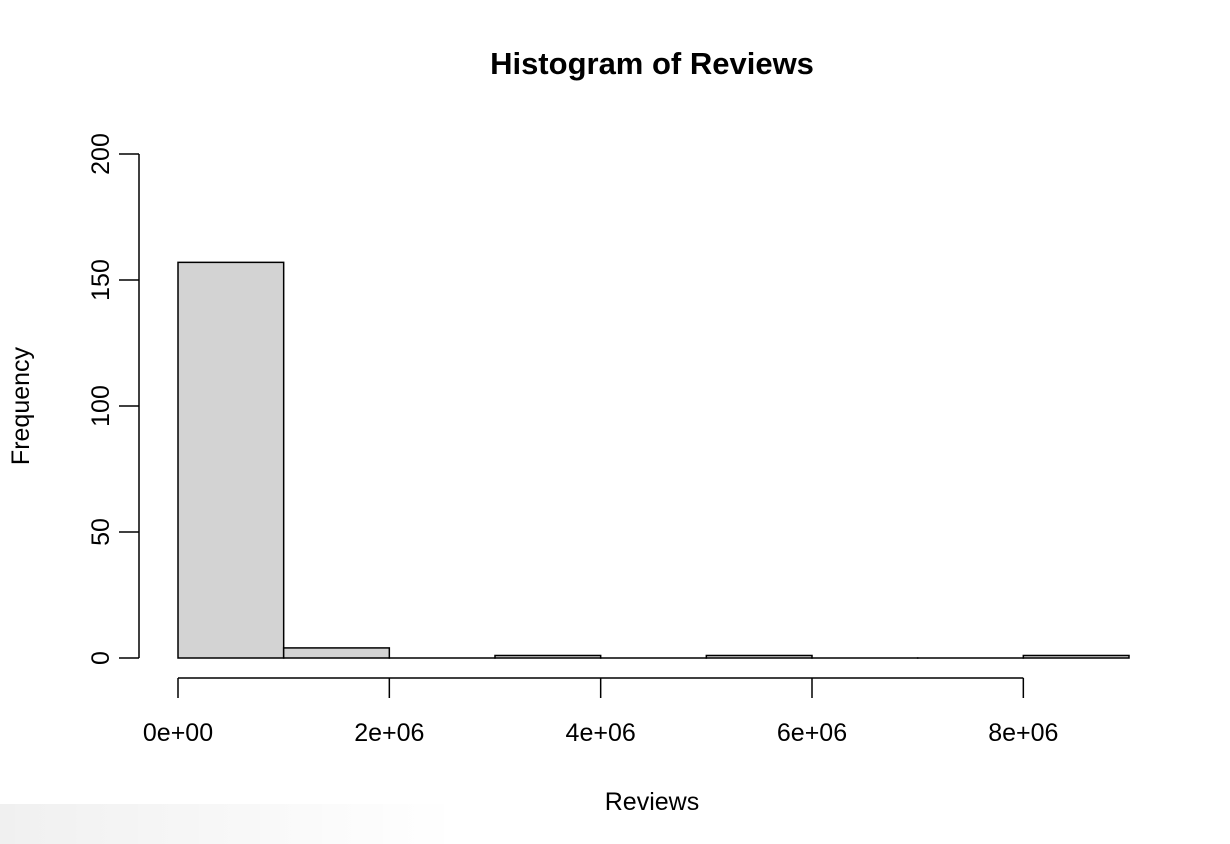  What do you see at coordinates (101, 406) in the screenshot?
I see `y-tick-label: 100` at bounding box center [101, 406].